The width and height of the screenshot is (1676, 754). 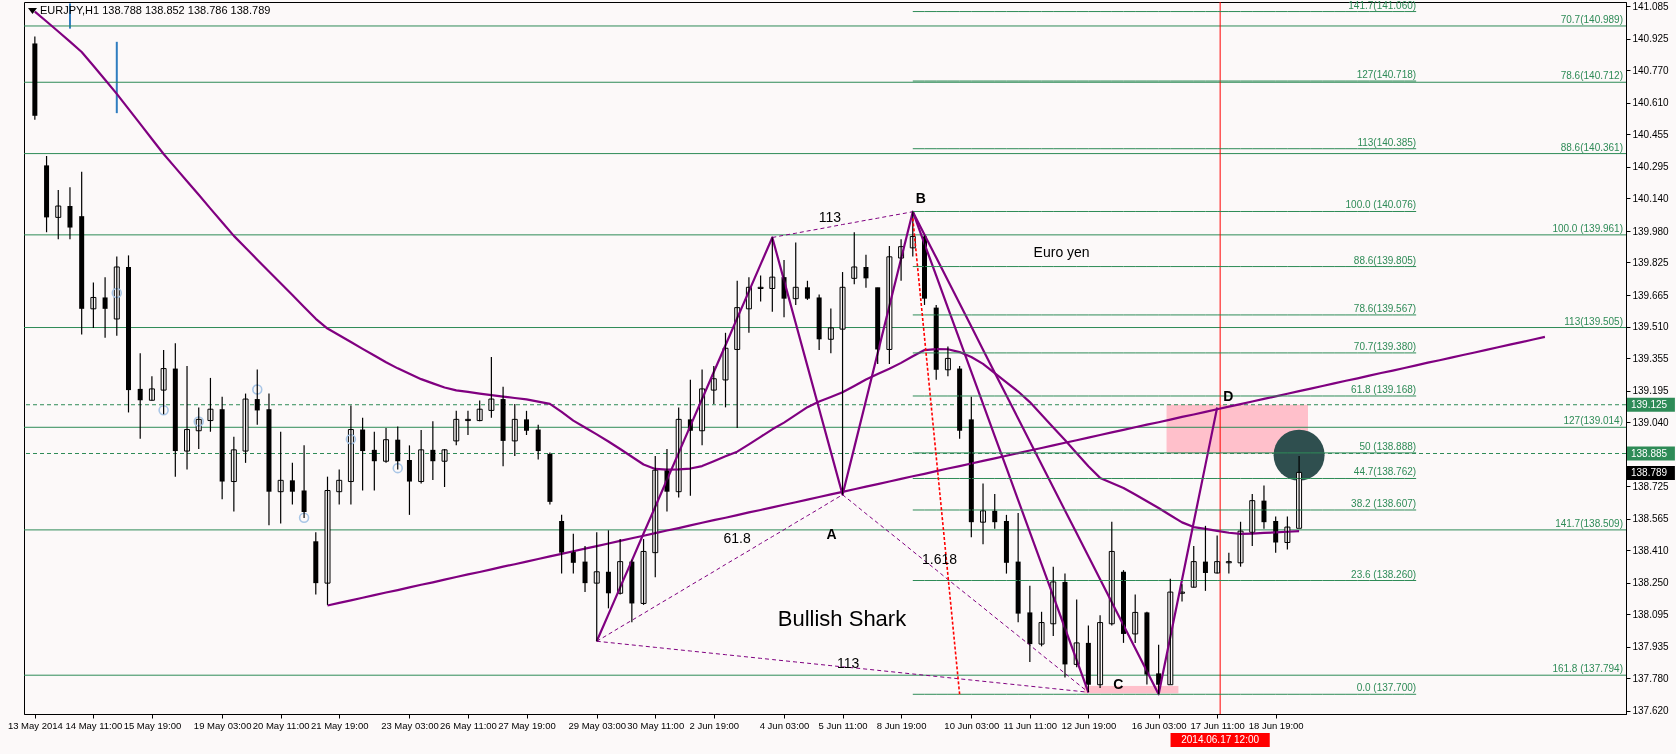 I want to click on annotation: B, so click(x=920, y=198).